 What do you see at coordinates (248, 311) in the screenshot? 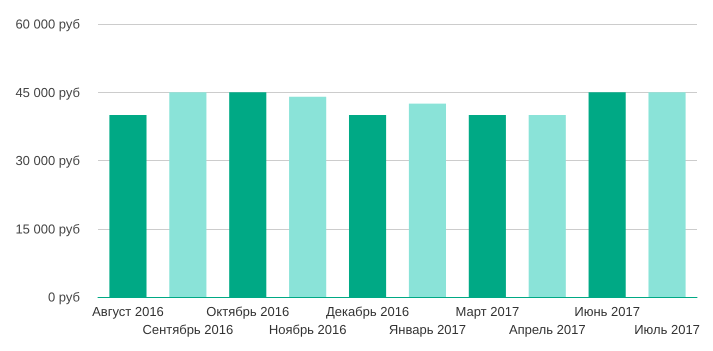
I see `x-tick-label: Октябрь 2016` at bounding box center [248, 311].